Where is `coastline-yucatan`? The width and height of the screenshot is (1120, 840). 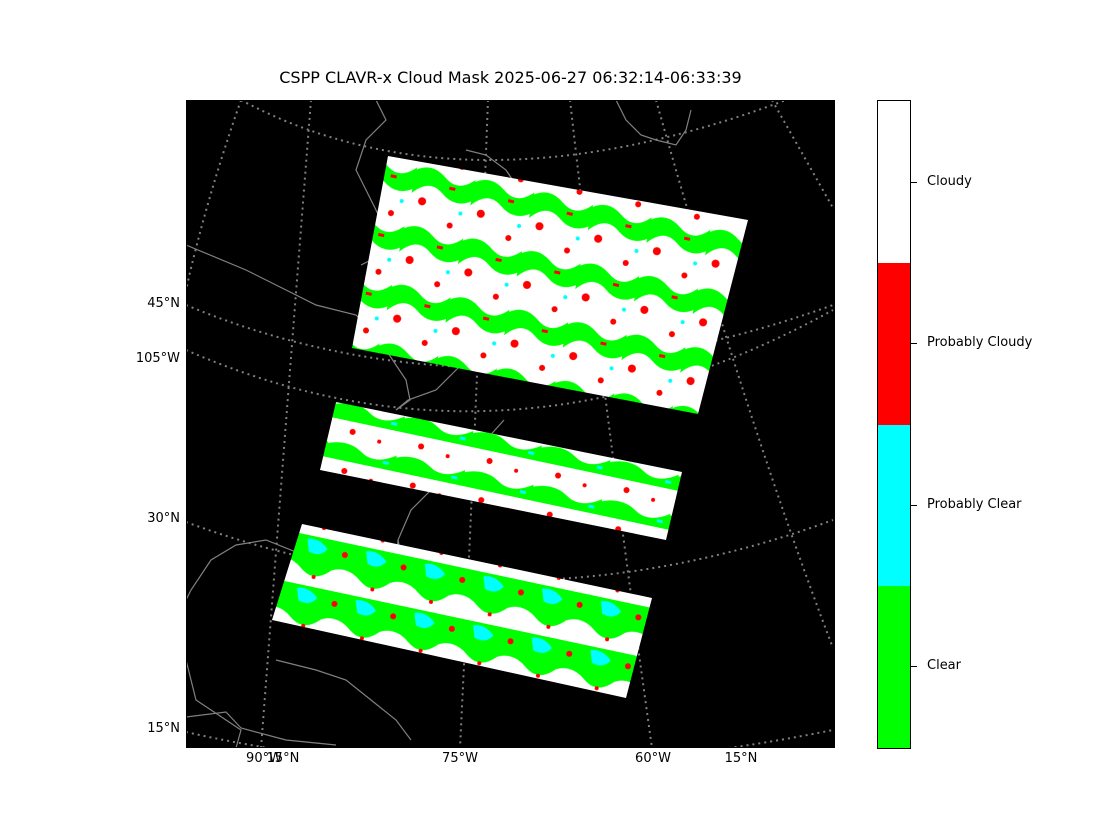
coastline-yucatan is located at coordinates (214, 703).